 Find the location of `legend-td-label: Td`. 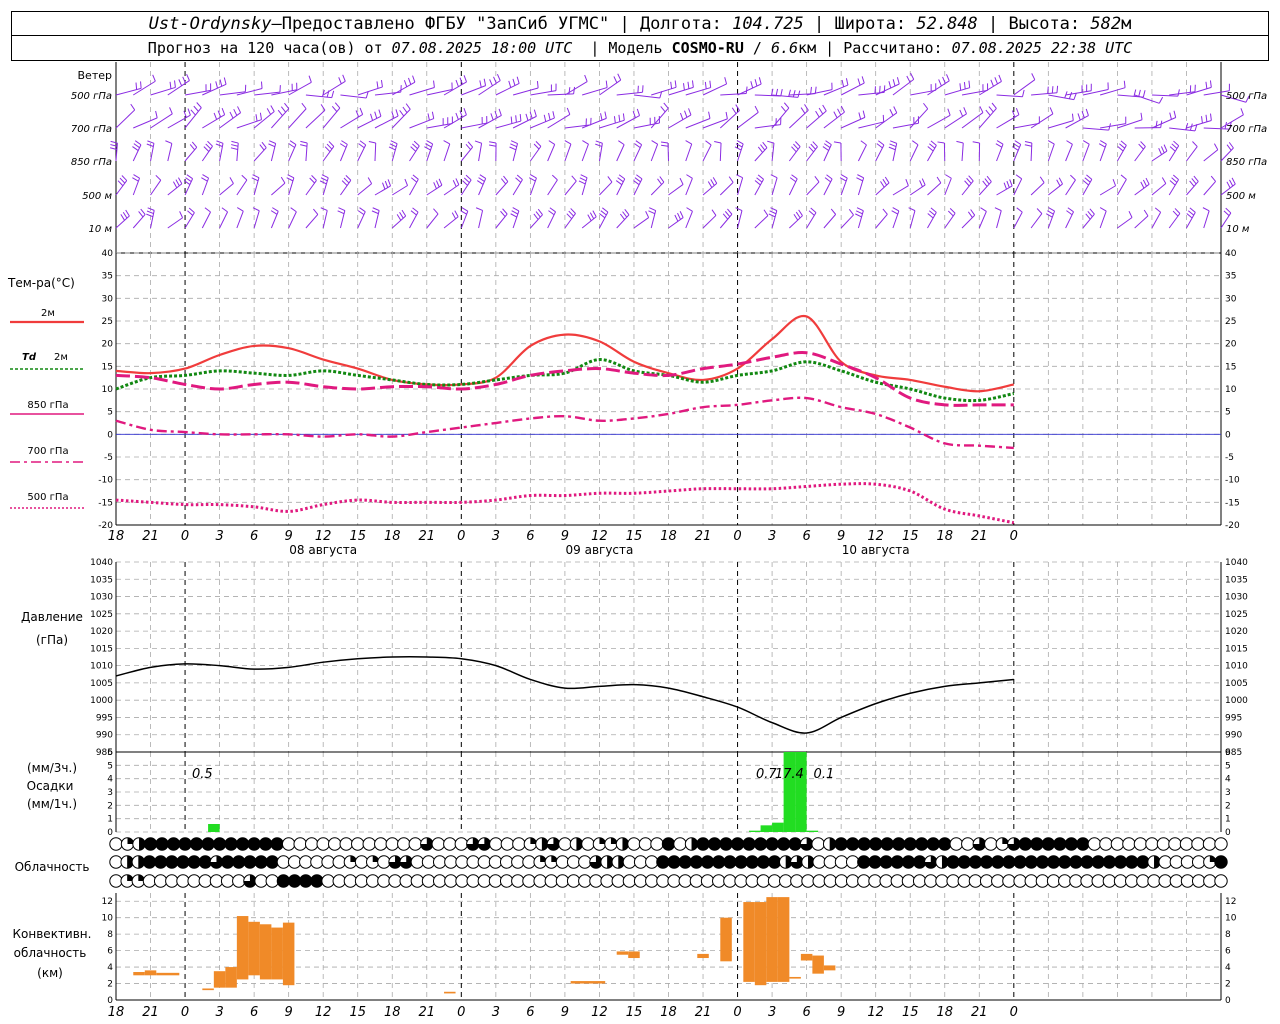

legend-td-label: Td is located at coordinates (29, 357).